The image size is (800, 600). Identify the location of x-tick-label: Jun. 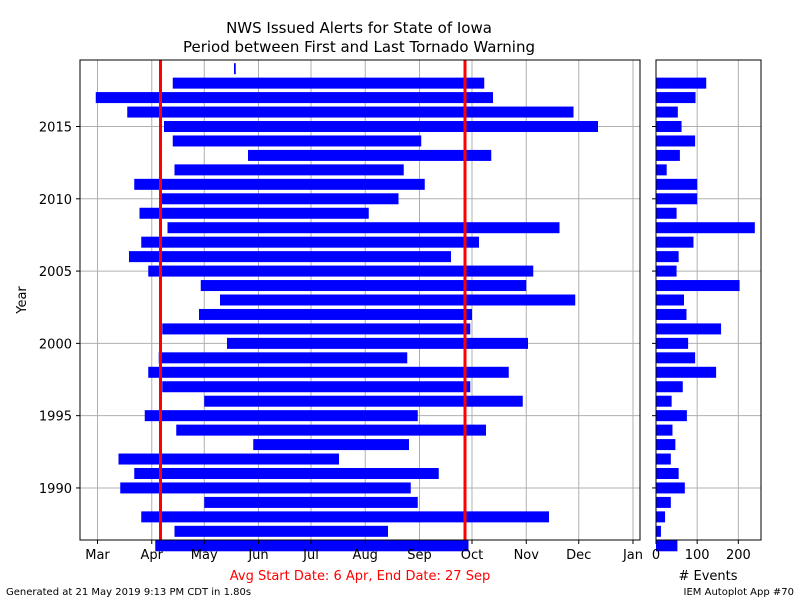
(257, 555).